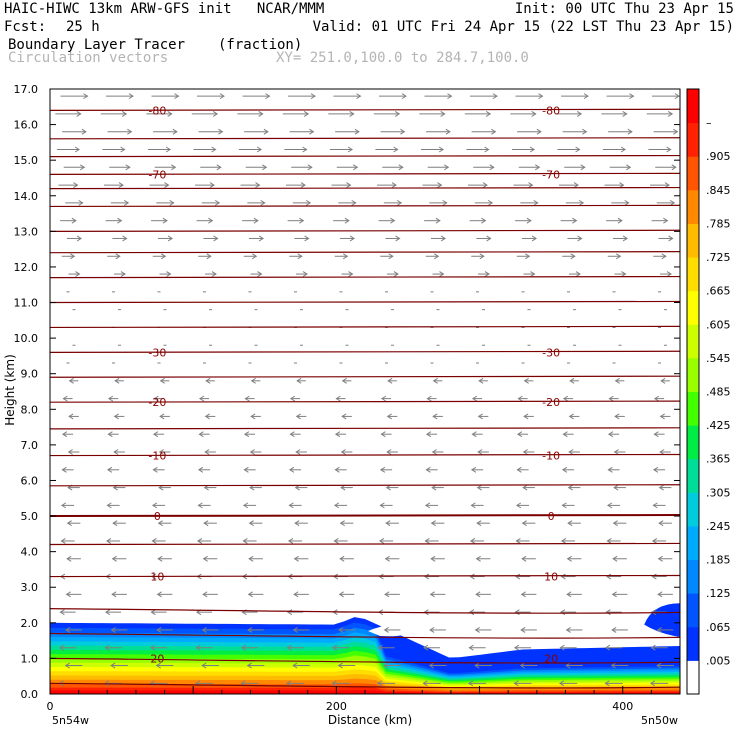 This screenshot has height=740, width=740. Describe the element at coordinates (157, 456) in the screenshot. I see `contour-label: -10` at that location.